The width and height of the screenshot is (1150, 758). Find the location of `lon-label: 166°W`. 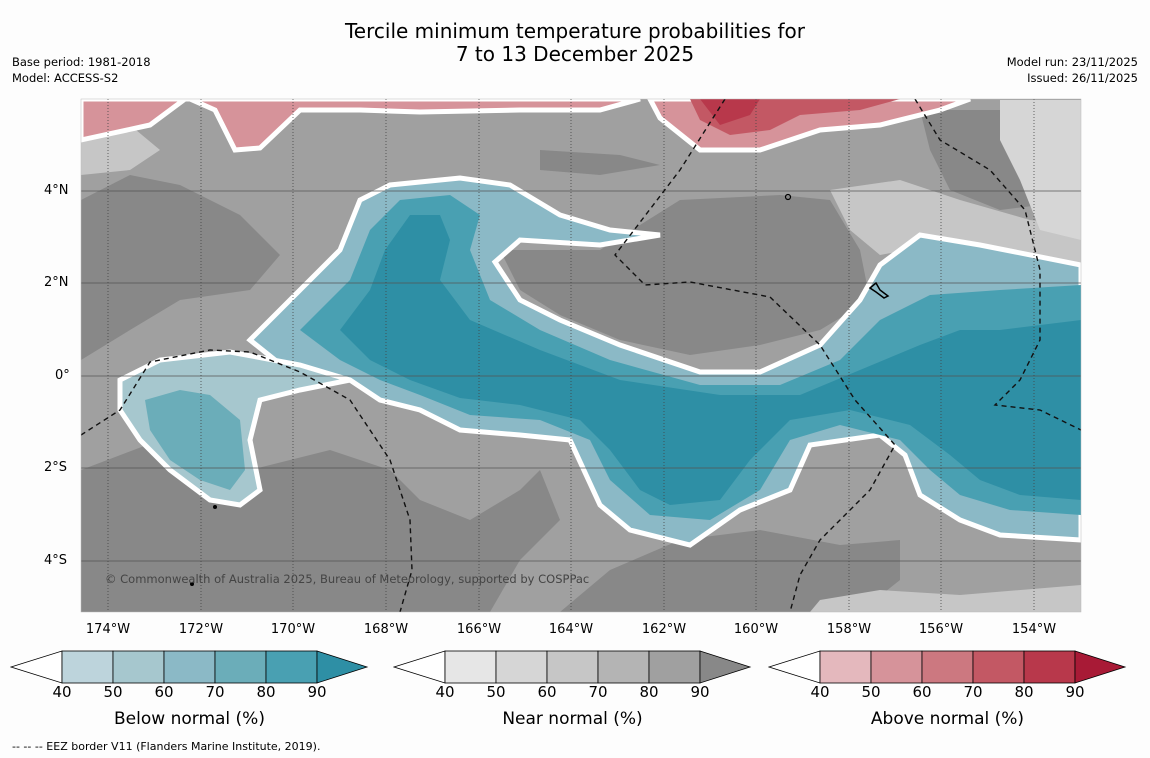

lon-label: 166°W is located at coordinates (479, 629).